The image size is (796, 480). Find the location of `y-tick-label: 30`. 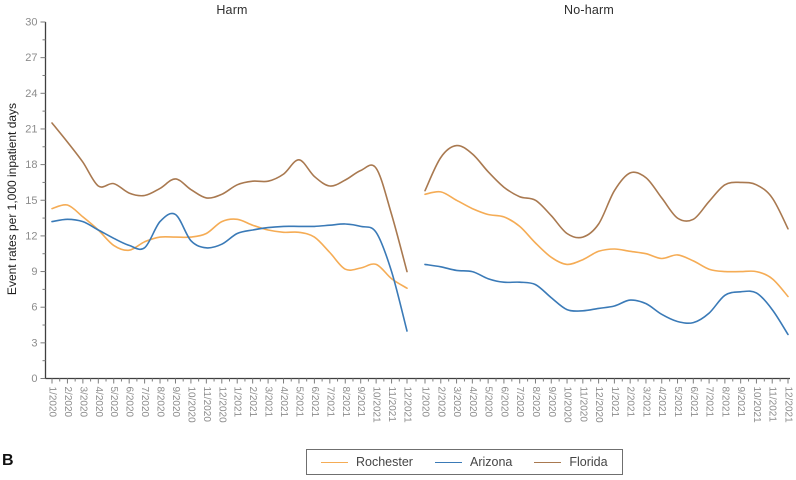

y-tick-label: 30 is located at coordinates (31, 23).